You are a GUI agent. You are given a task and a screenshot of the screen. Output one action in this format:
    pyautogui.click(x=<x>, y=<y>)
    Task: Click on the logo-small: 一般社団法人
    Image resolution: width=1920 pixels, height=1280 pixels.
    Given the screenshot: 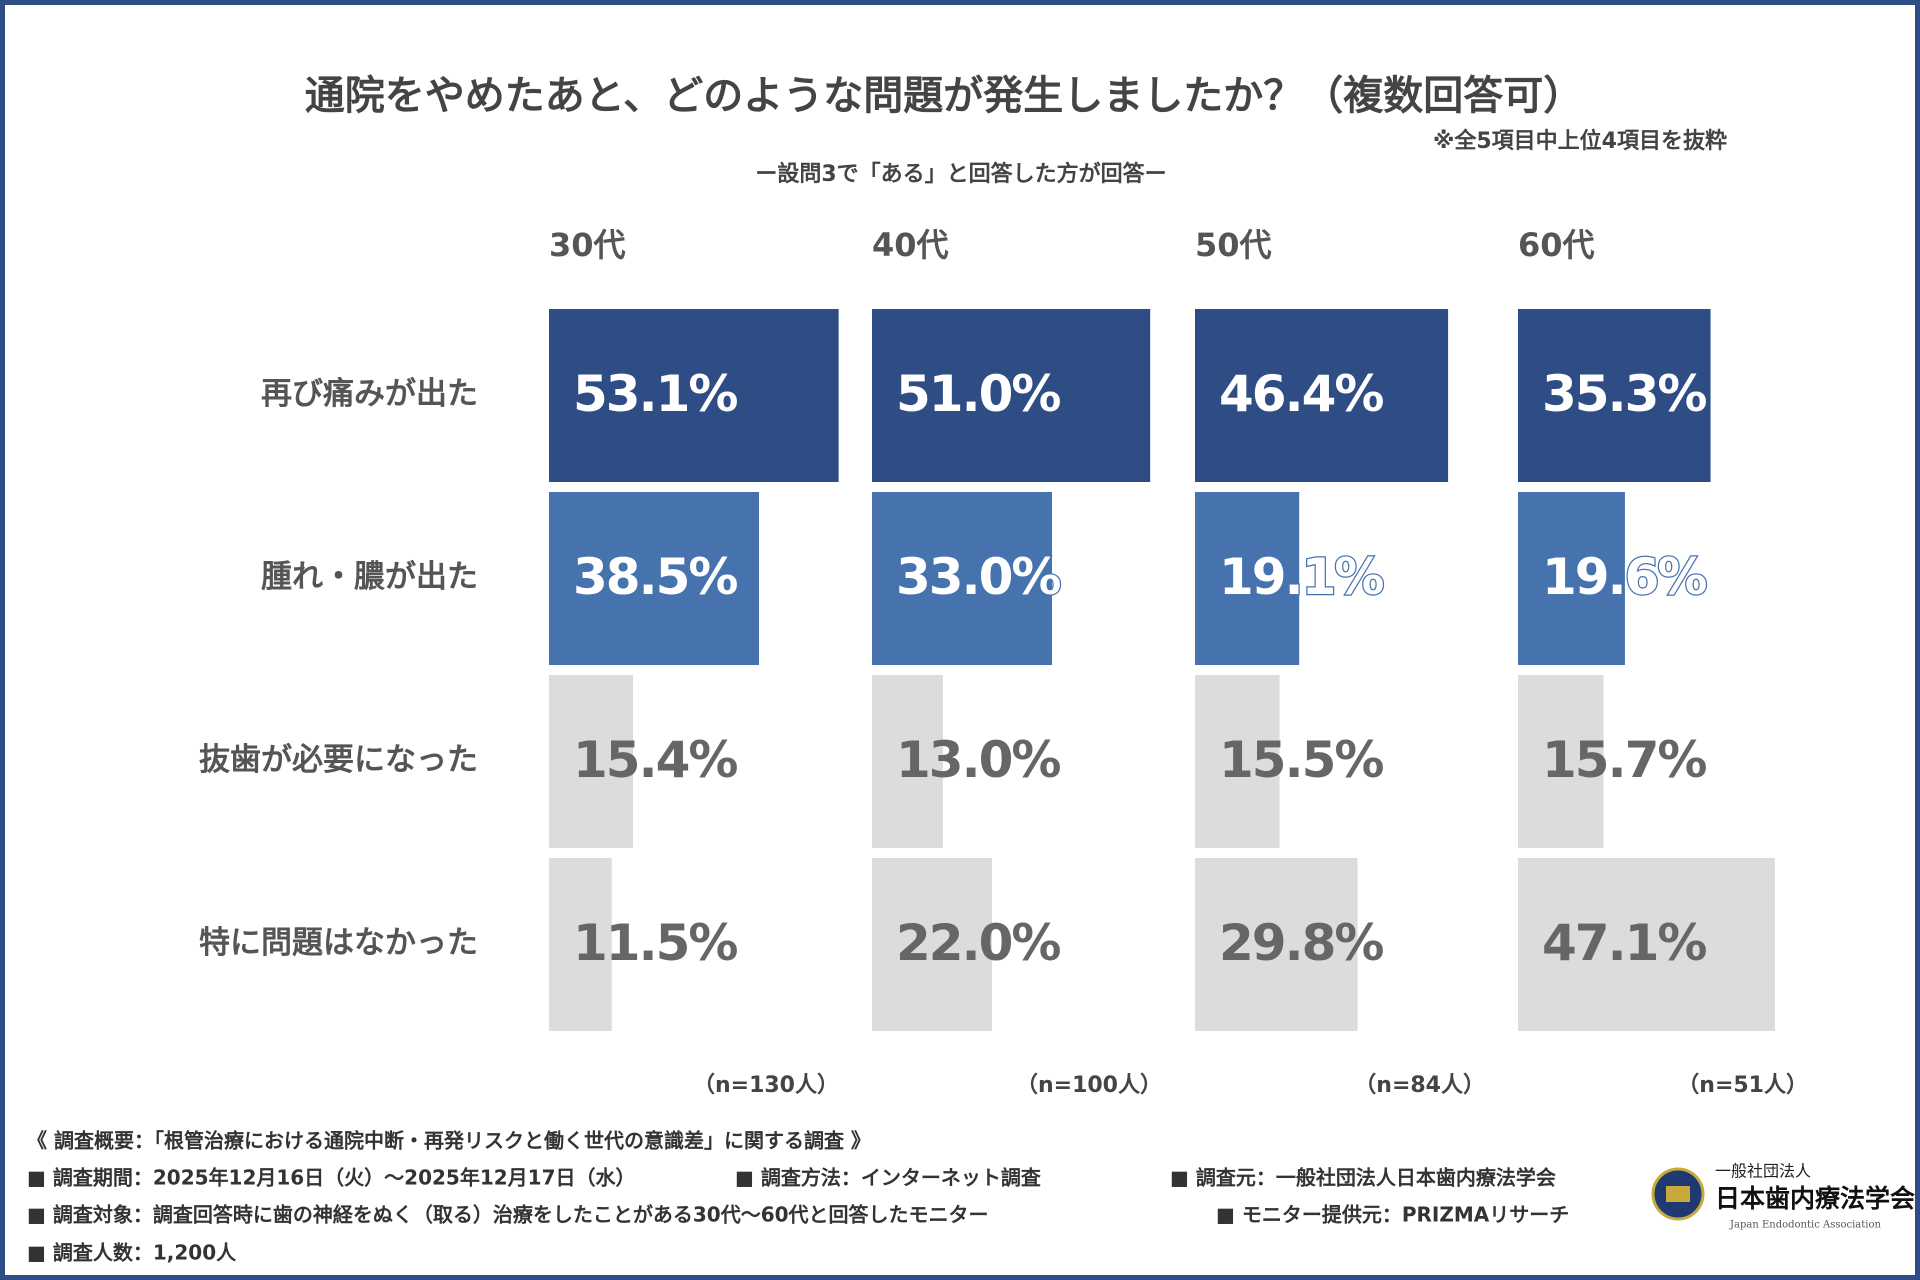 What is the action you would take?
    pyautogui.click(x=1763, y=1171)
    